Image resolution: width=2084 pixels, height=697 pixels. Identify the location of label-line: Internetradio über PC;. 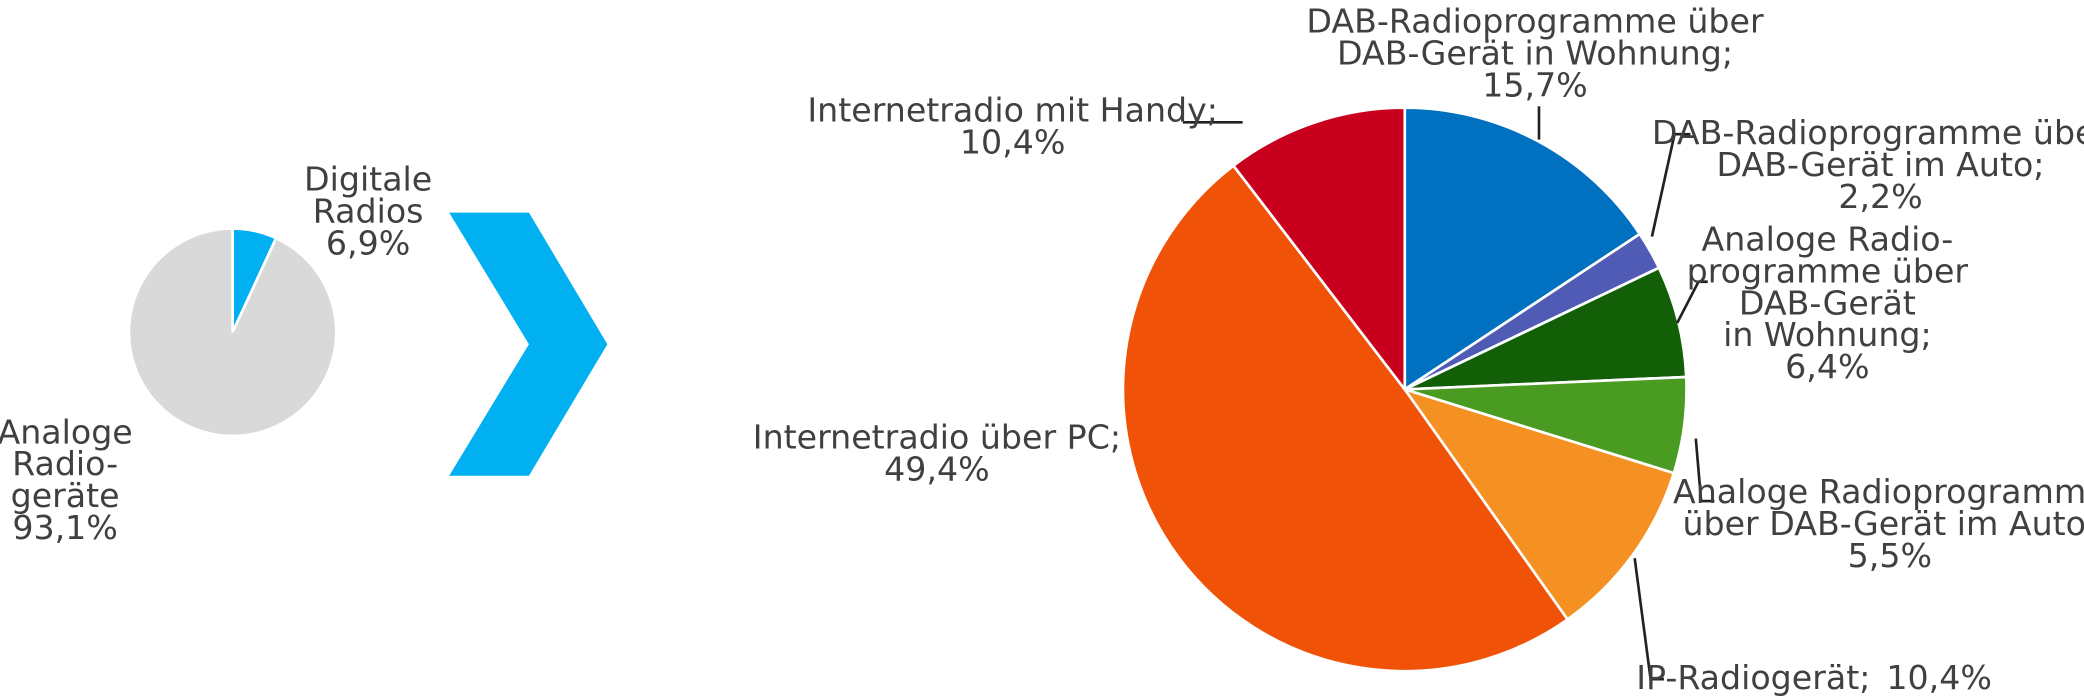
(937, 436).